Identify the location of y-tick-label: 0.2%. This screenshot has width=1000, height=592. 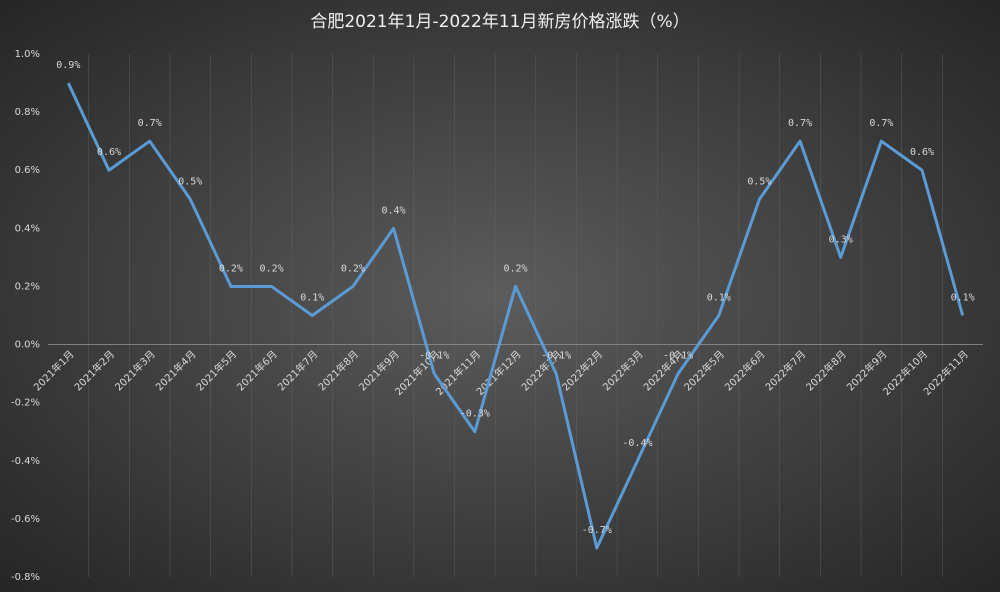
(27, 286).